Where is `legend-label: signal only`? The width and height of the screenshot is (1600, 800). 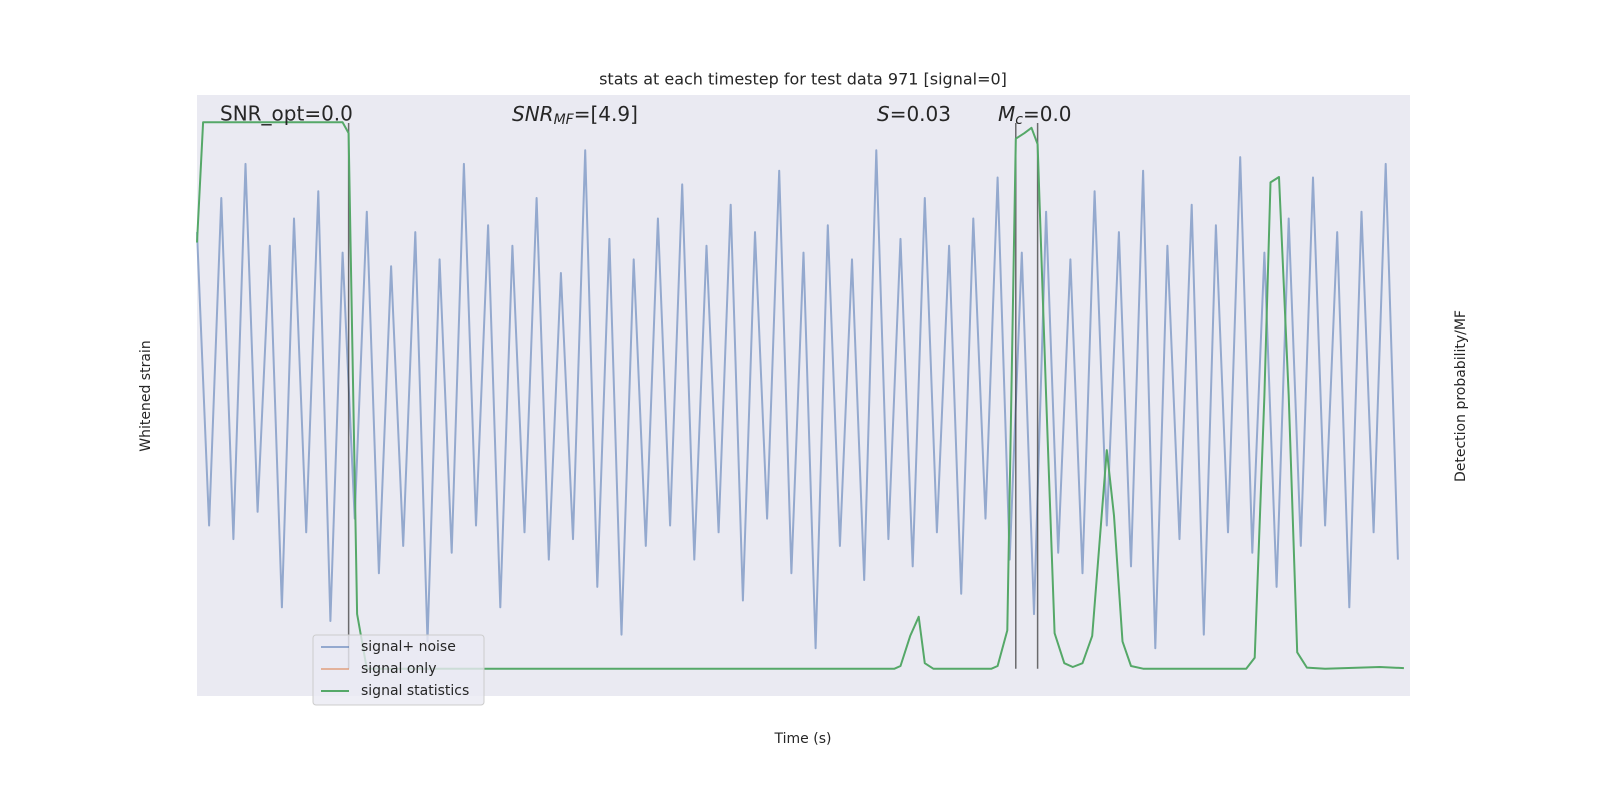
legend-label: signal only is located at coordinates (398, 669).